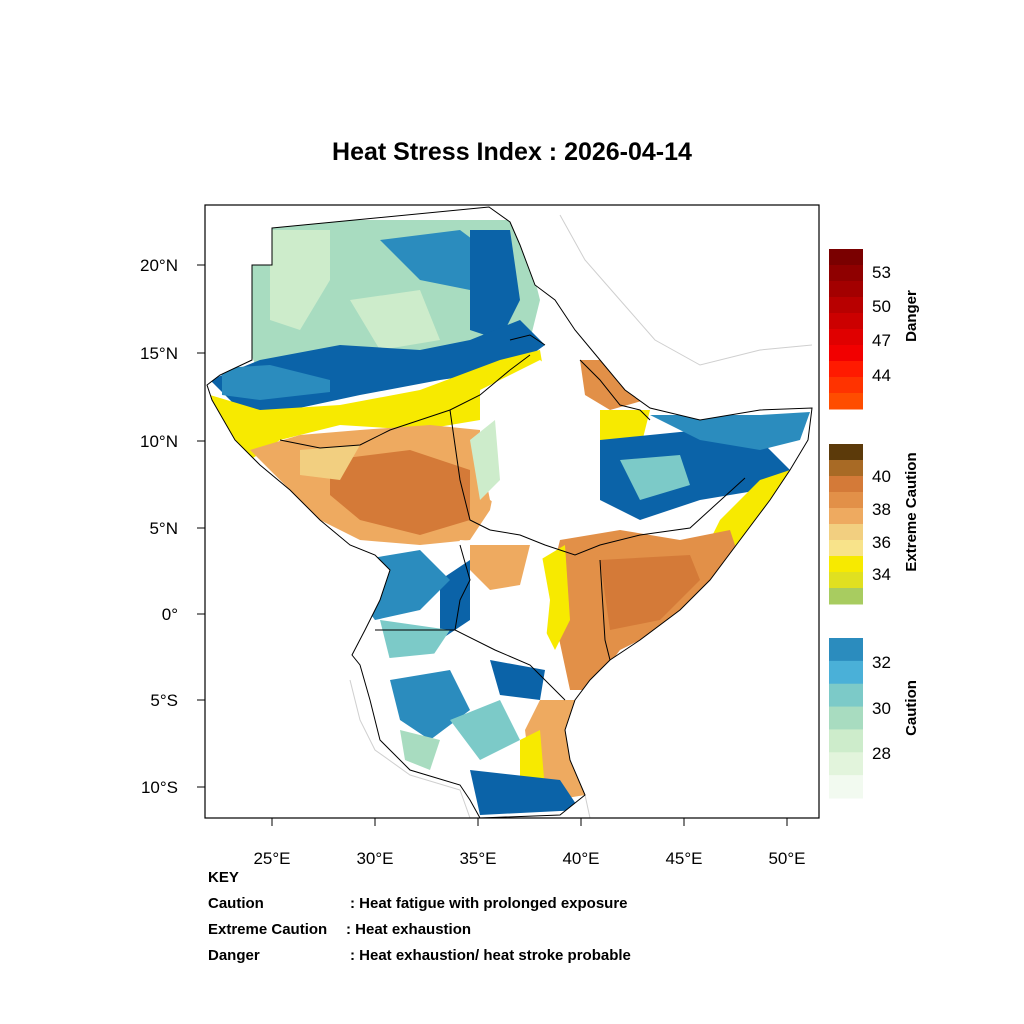 This screenshot has width=1024, height=1024. Describe the element at coordinates (786, 858) in the screenshot. I see `lon-tick-label: 50°E` at that location.